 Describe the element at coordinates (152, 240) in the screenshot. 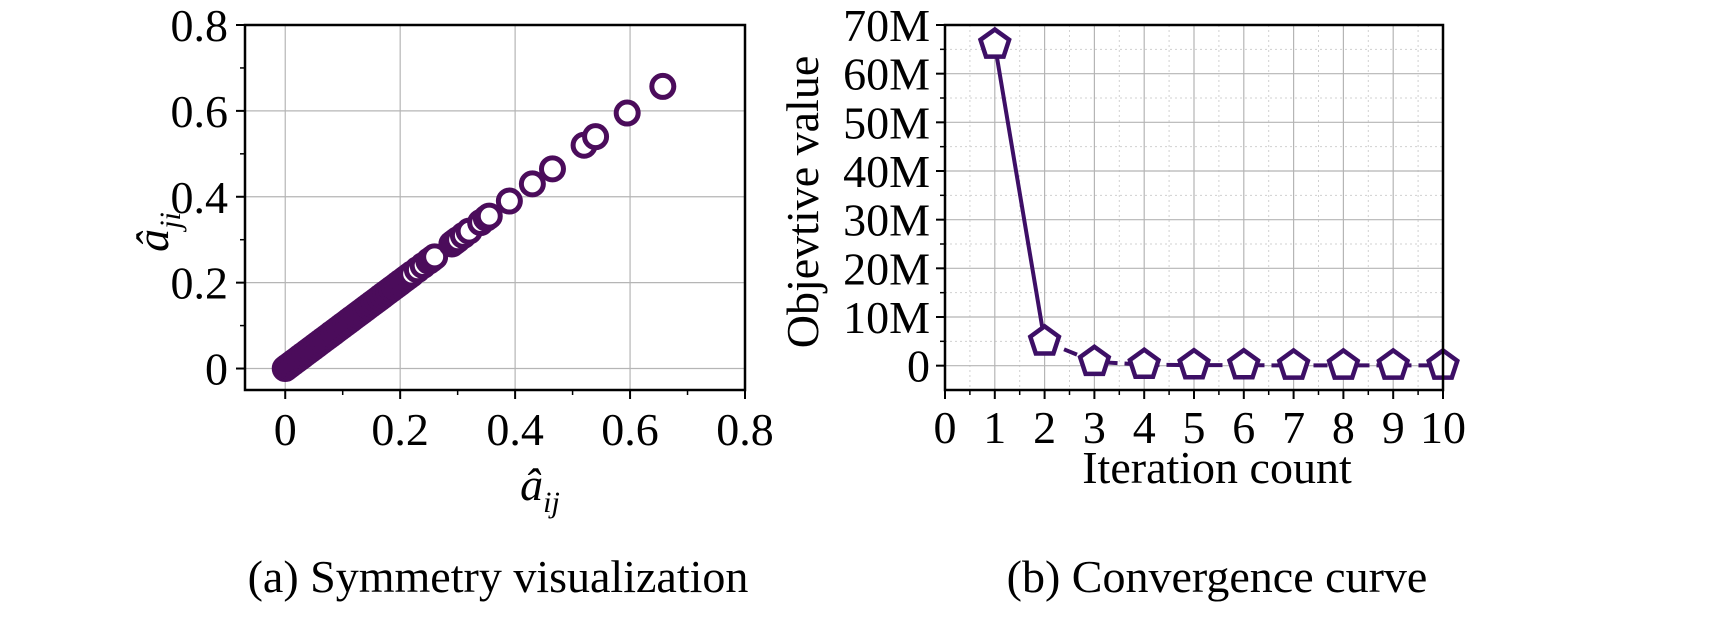

I see `y-label-base: â` at that location.